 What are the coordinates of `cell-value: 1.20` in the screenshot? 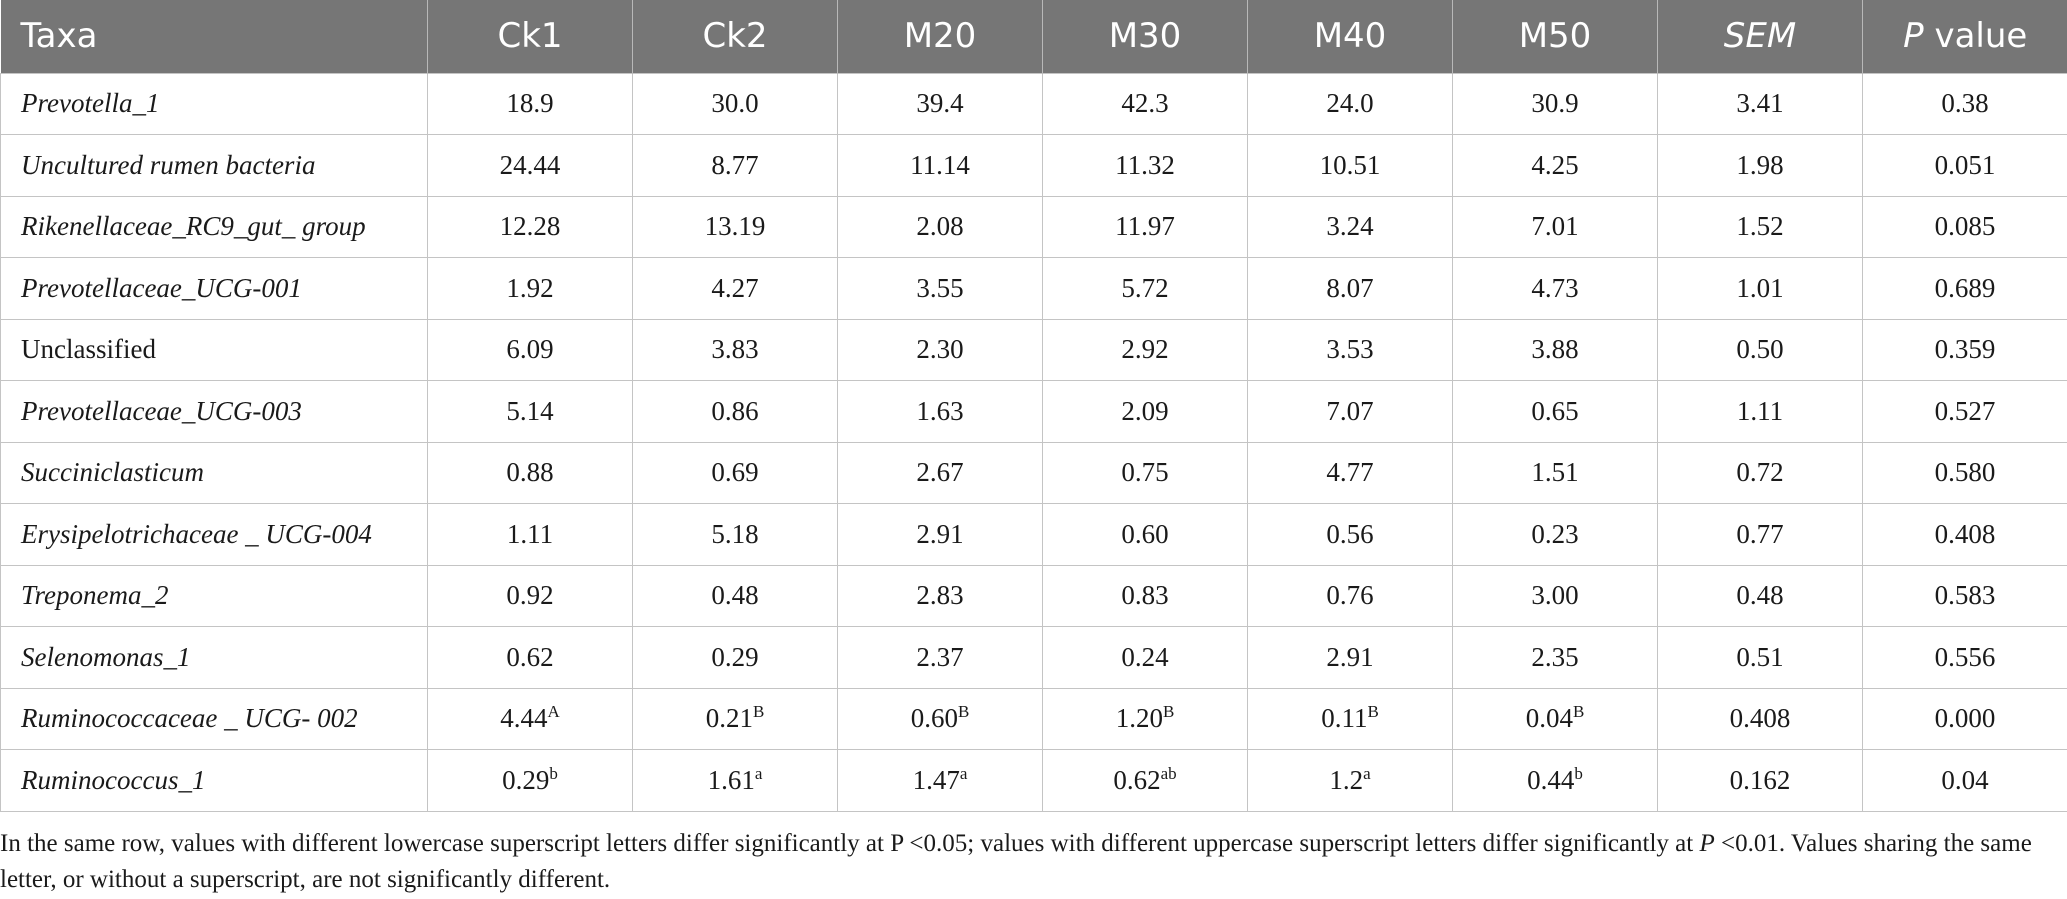 It's located at (1139, 718).